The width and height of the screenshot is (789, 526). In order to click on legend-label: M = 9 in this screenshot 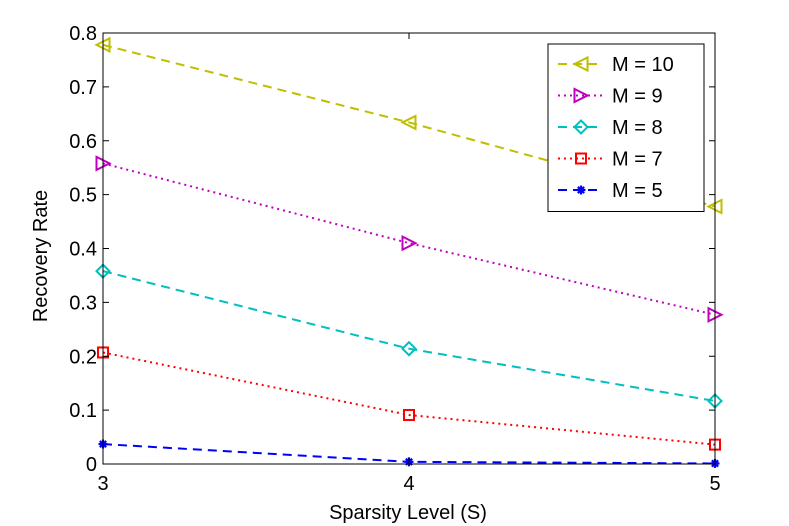, I will do `click(637, 97)`.